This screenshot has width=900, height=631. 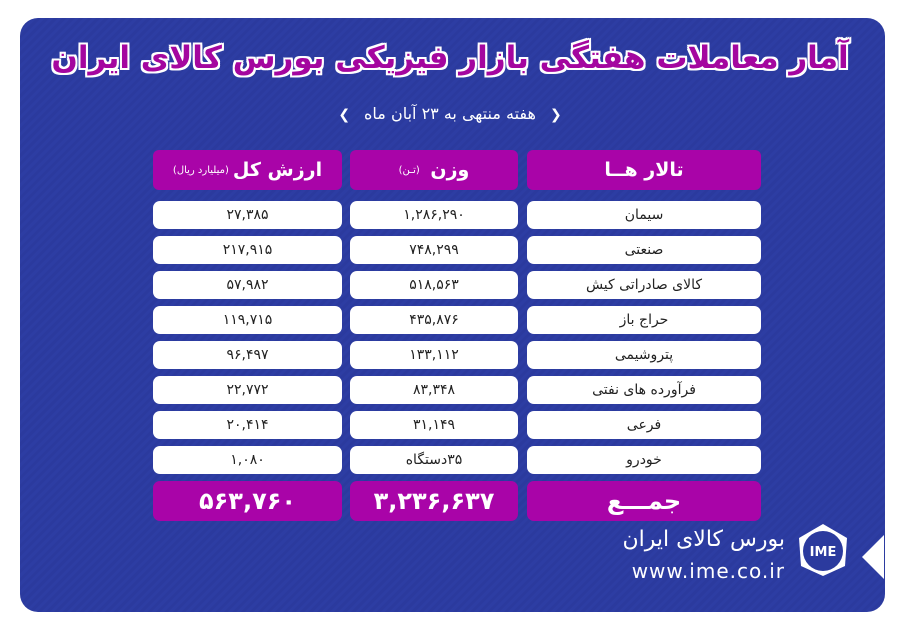 What do you see at coordinates (644, 250) in the screenshot?
I see `table-cell-hall: صنعتی` at bounding box center [644, 250].